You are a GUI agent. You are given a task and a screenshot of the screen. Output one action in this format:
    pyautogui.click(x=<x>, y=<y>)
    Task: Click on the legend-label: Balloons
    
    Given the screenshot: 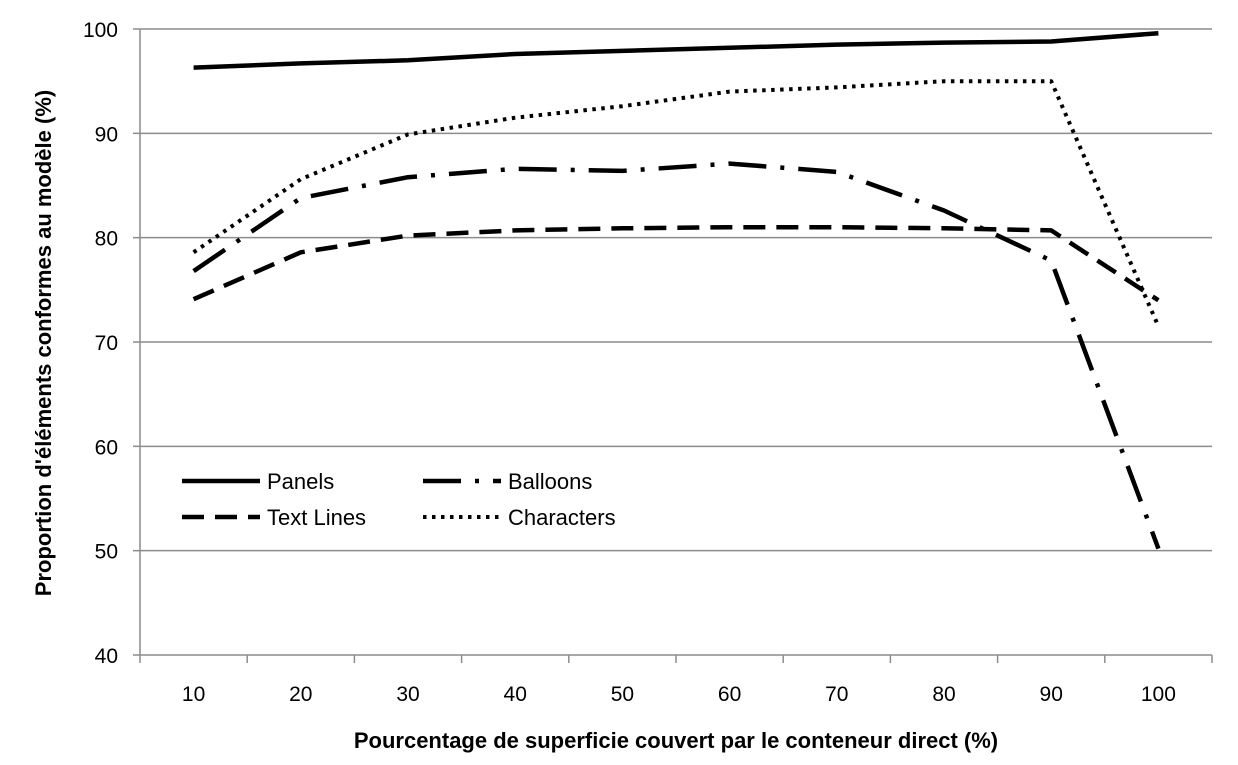 What is the action you would take?
    pyautogui.click(x=550, y=481)
    